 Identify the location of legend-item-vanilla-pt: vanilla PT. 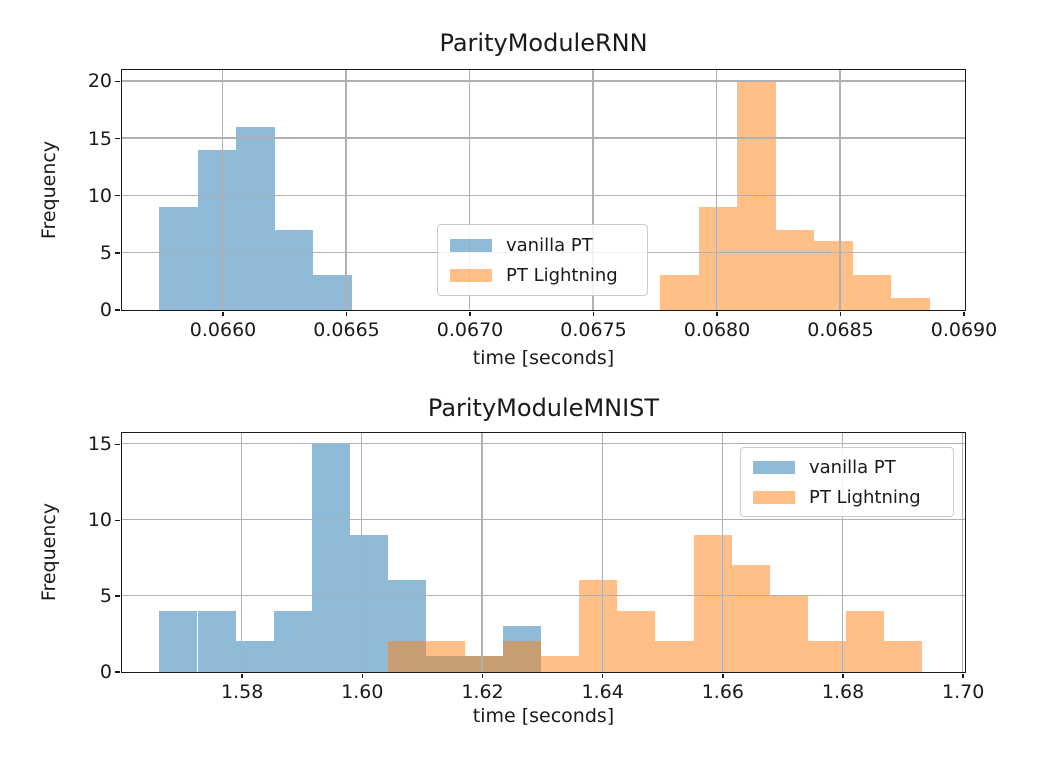
(847, 467).